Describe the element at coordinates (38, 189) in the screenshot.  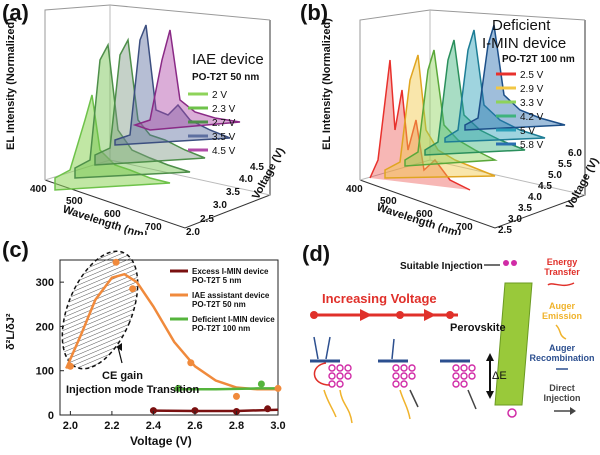
I see `panel-a-xtick: 400` at that location.